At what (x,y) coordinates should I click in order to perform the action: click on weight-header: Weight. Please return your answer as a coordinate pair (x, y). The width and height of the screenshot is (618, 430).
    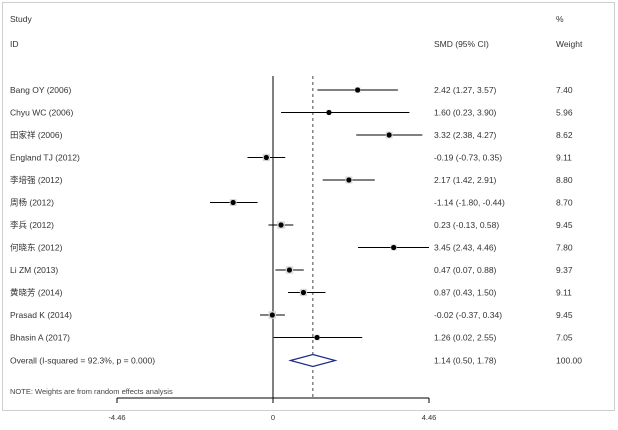
    Looking at the image, I should click on (569, 44).